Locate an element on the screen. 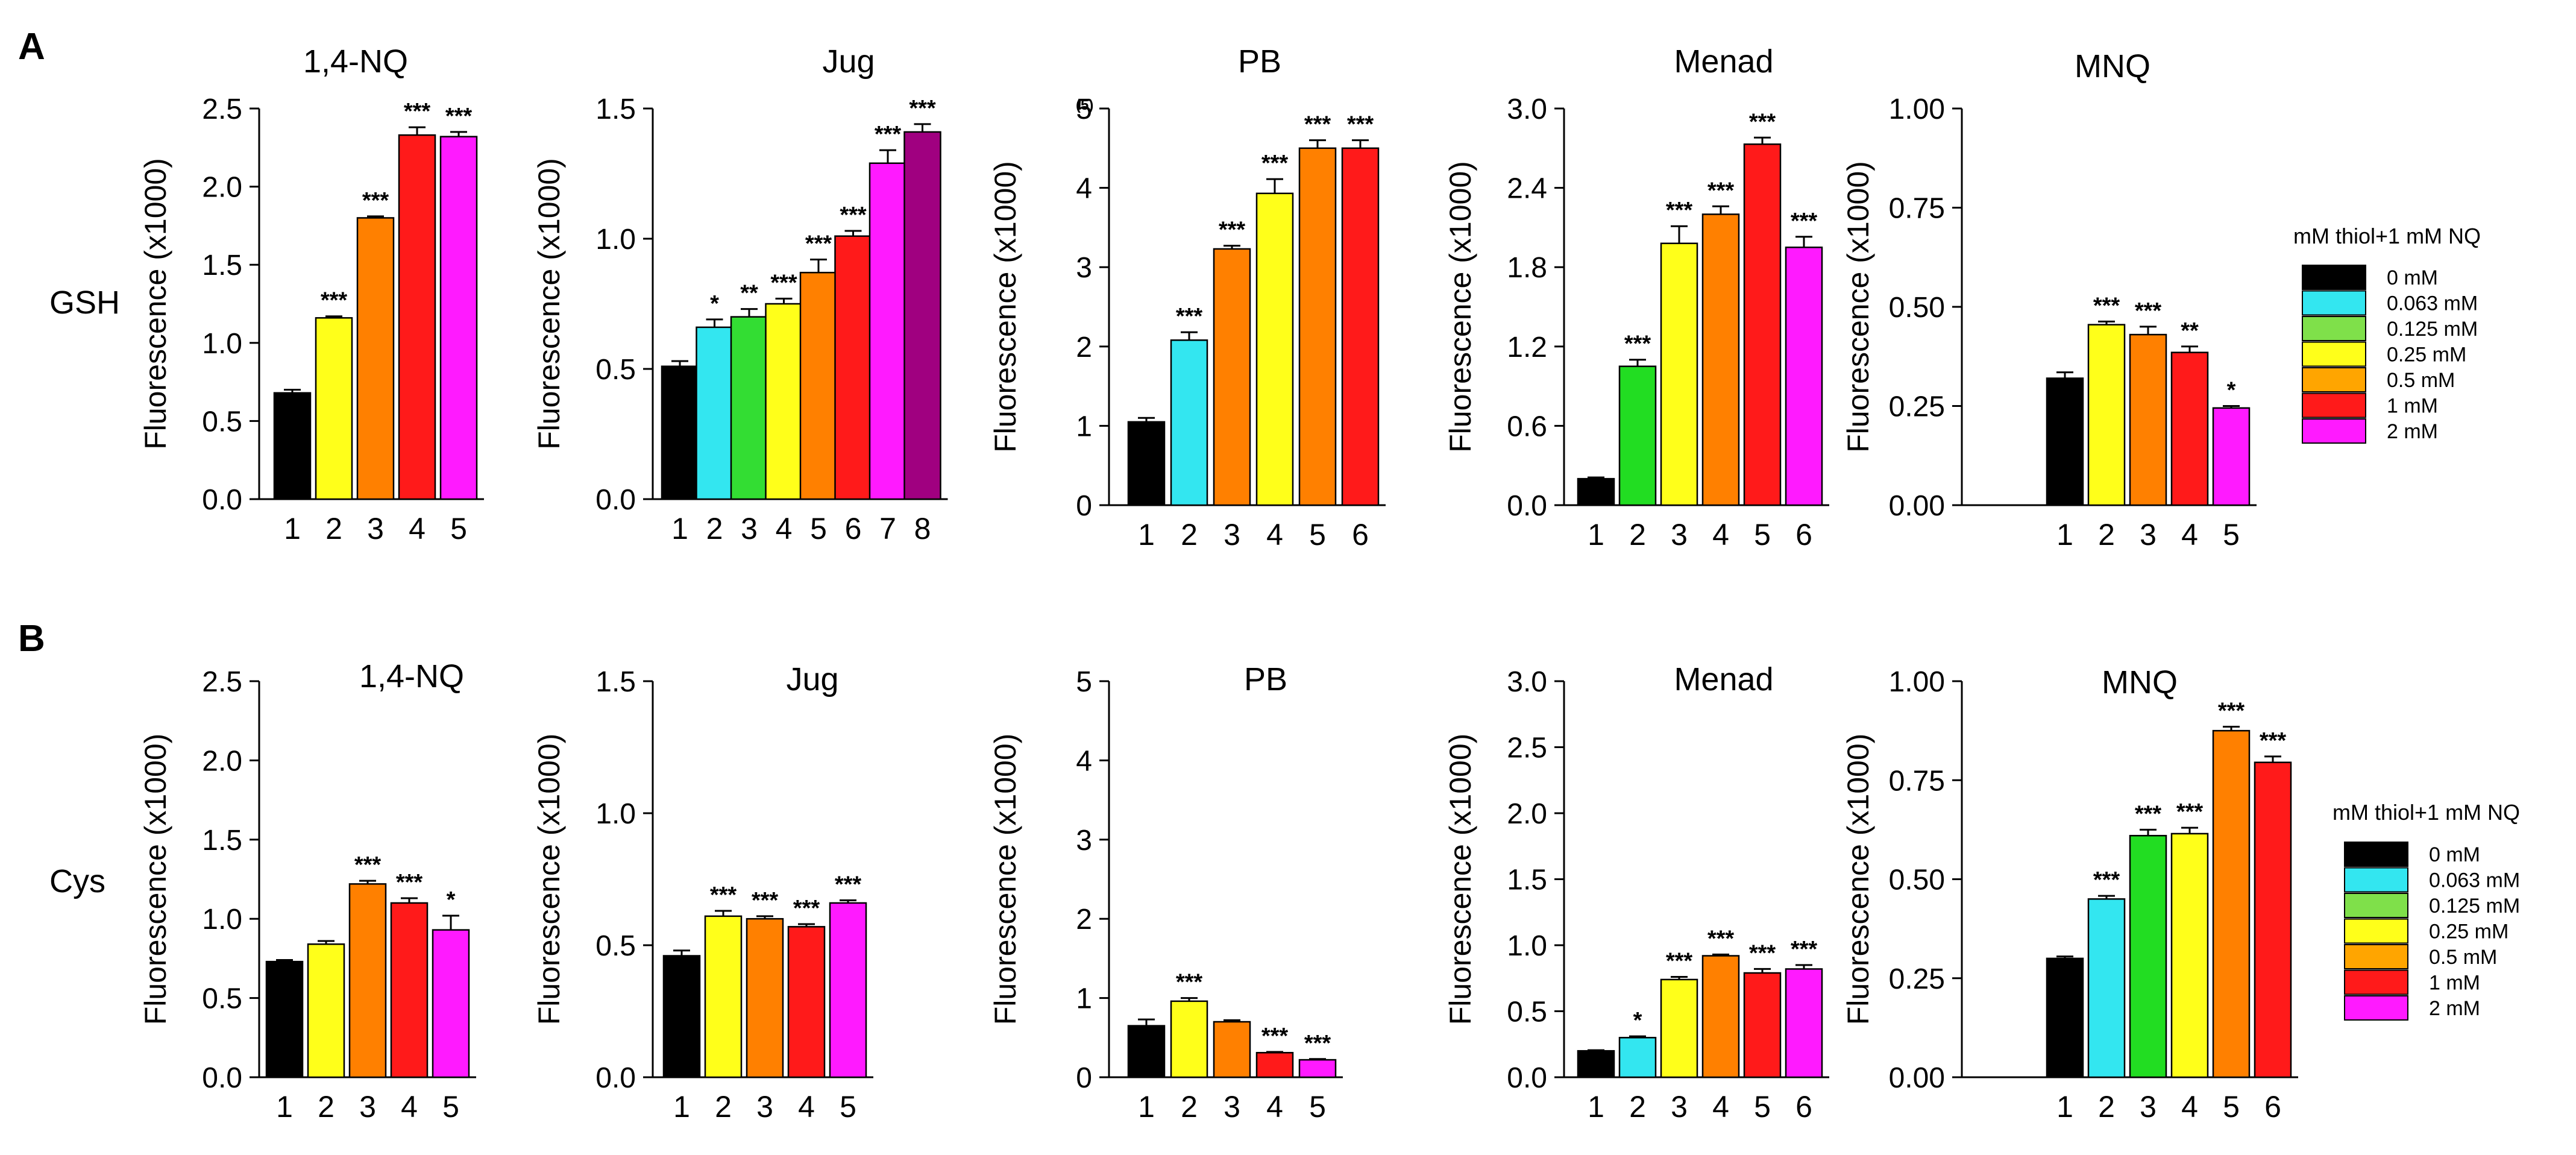 The image size is (2576, 1155). y-tick-label: 4 is located at coordinates (1084, 189).